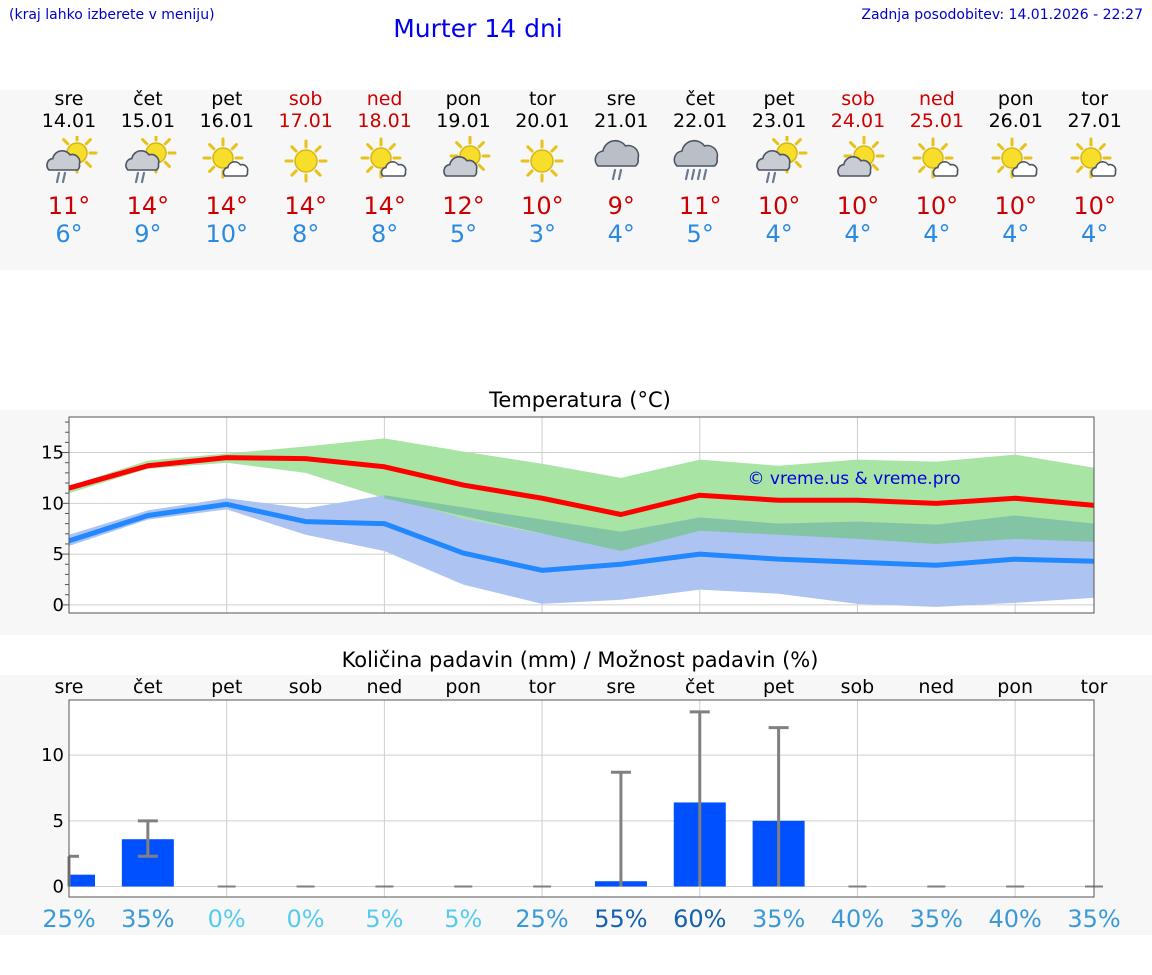  Describe the element at coordinates (696, 160) in the screenshot. I see `cloud-heavy-rain-icon` at that location.